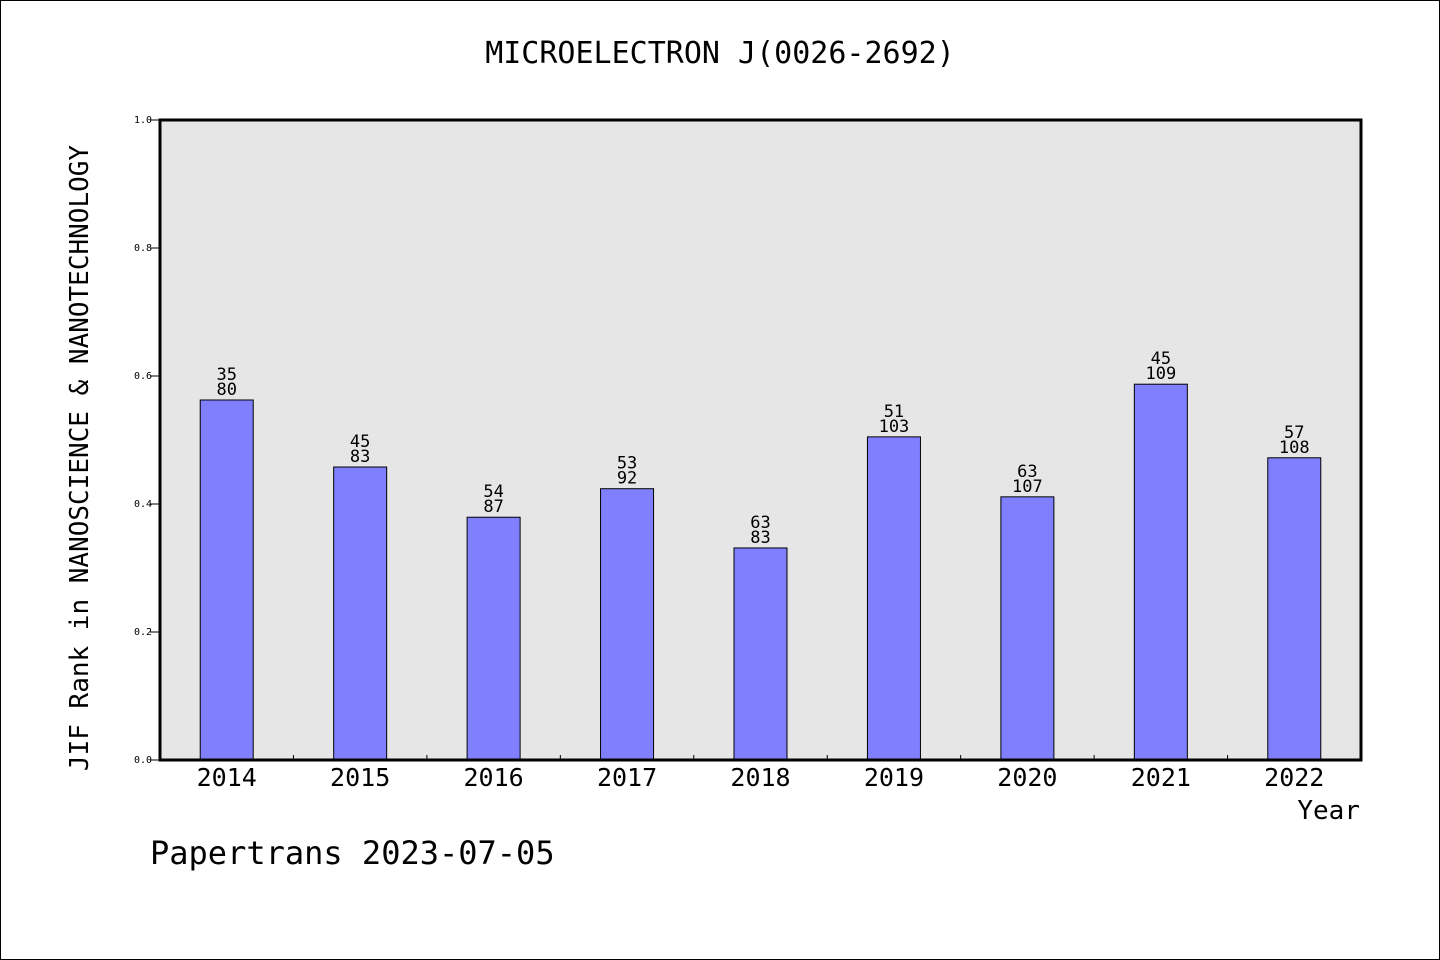 The image size is (1440, 960). Describe the element at coordinates (493, 507) in the screenshot. I see `data-label-total: 87` at that location.